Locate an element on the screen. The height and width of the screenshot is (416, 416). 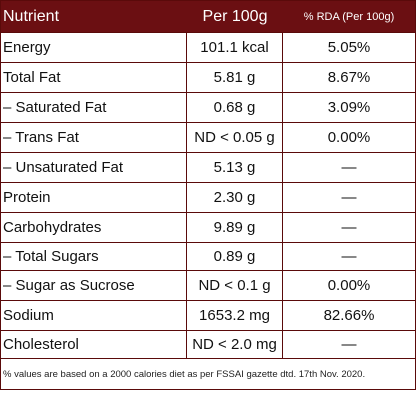
table-row: – Trans Fat ND < 0.05 g 0.00% is located at coordinates (208, 138).